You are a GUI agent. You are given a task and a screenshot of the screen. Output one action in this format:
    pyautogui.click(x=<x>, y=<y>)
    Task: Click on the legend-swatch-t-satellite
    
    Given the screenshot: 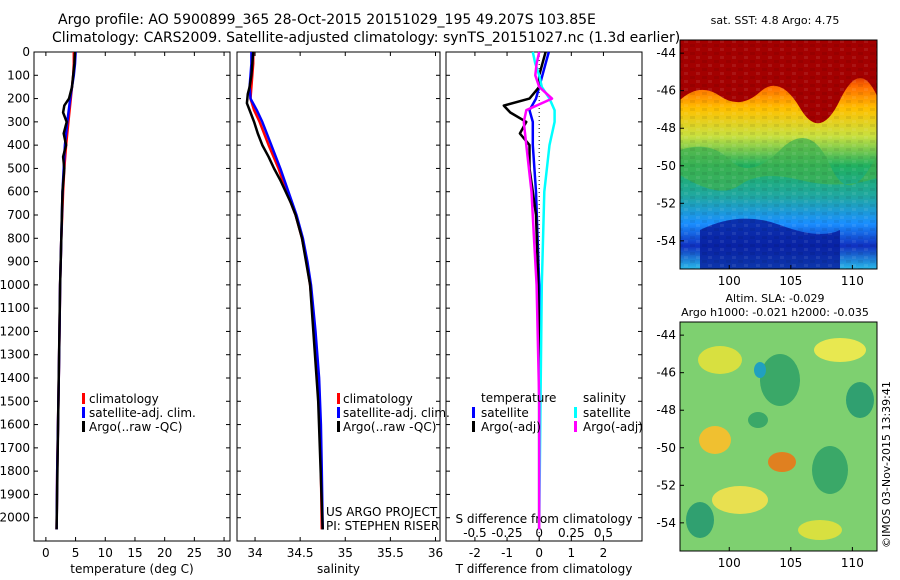 What is the action you would take?
    pyautogui.click(x=473, y=412)
    